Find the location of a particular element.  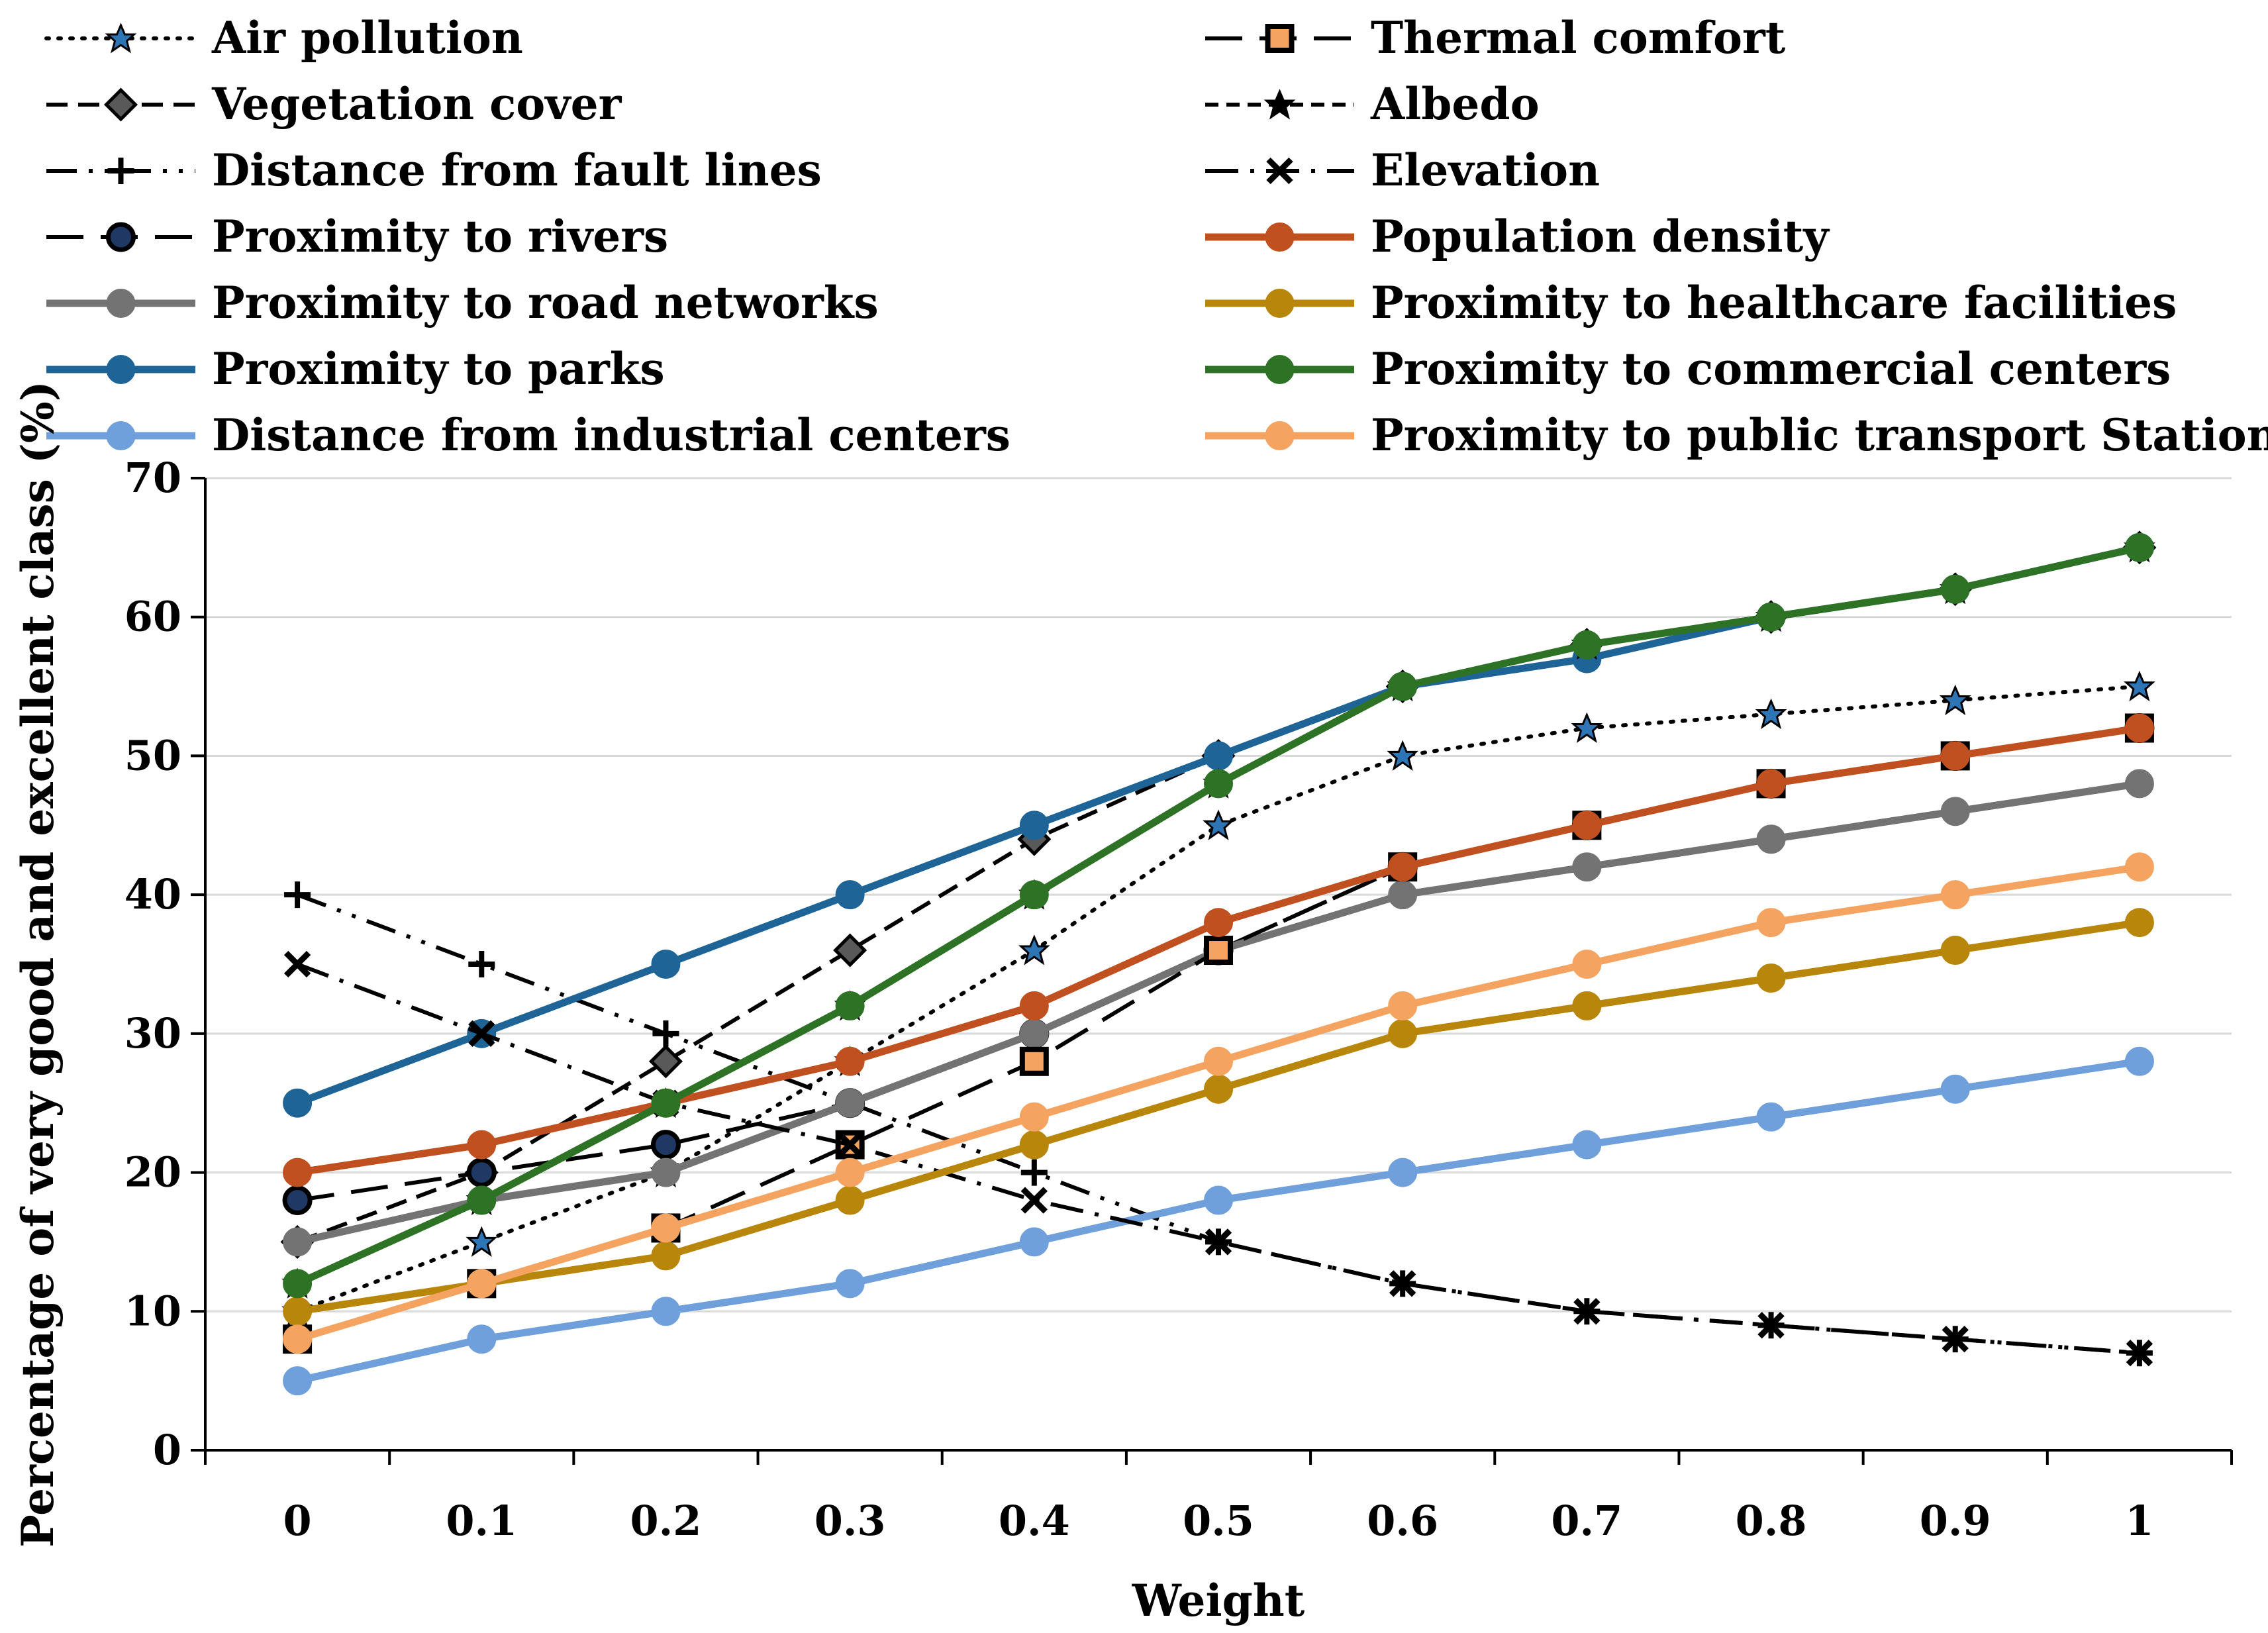

legend-label: Vegetation cover is located at coordinates (416, 104).